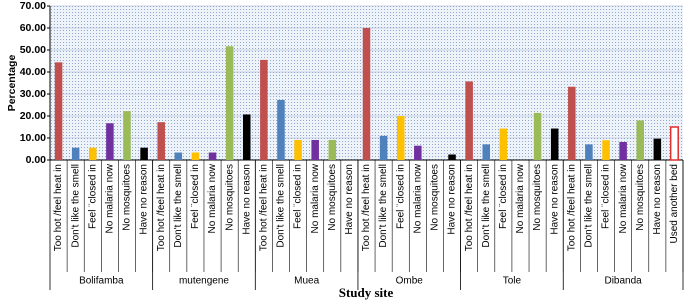  I want to click on y-tick-label: 50.00, so click(33, 50).